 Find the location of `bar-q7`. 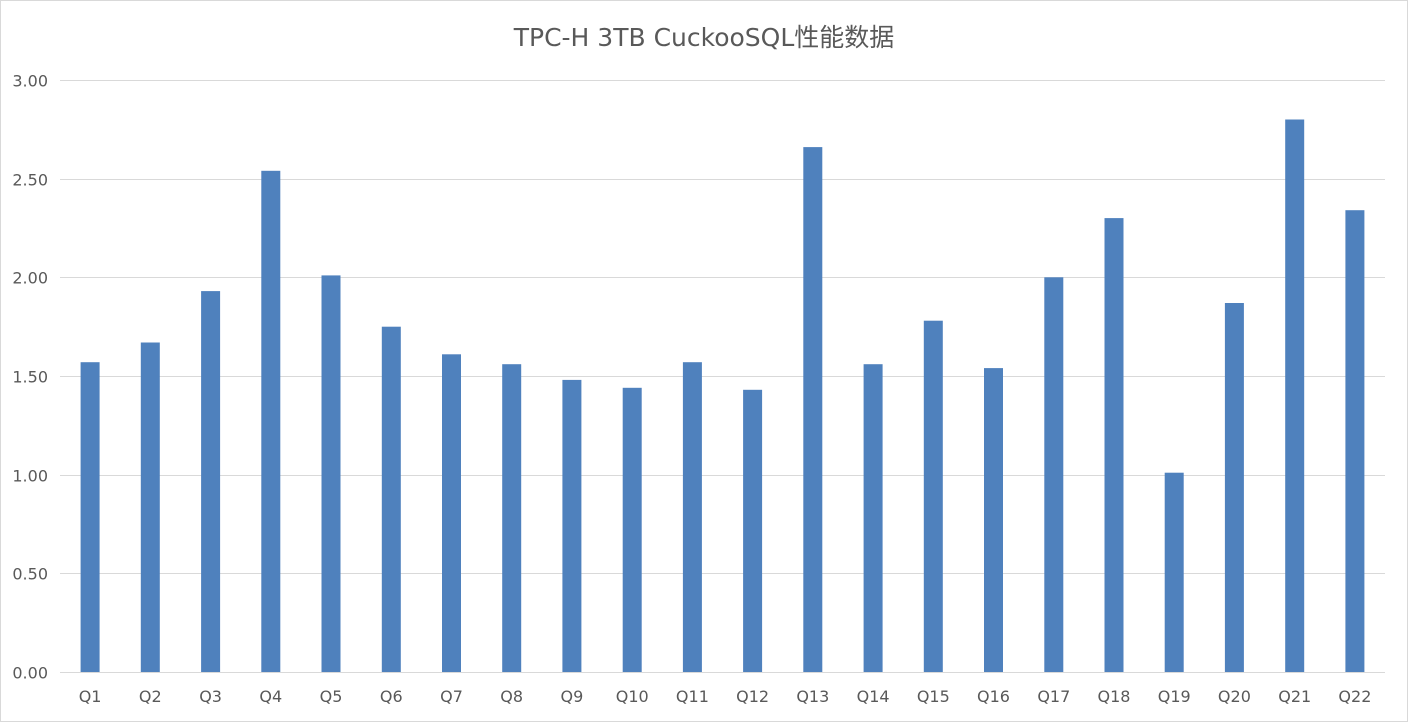

bar-q7 is located at coordinates (451, 513).